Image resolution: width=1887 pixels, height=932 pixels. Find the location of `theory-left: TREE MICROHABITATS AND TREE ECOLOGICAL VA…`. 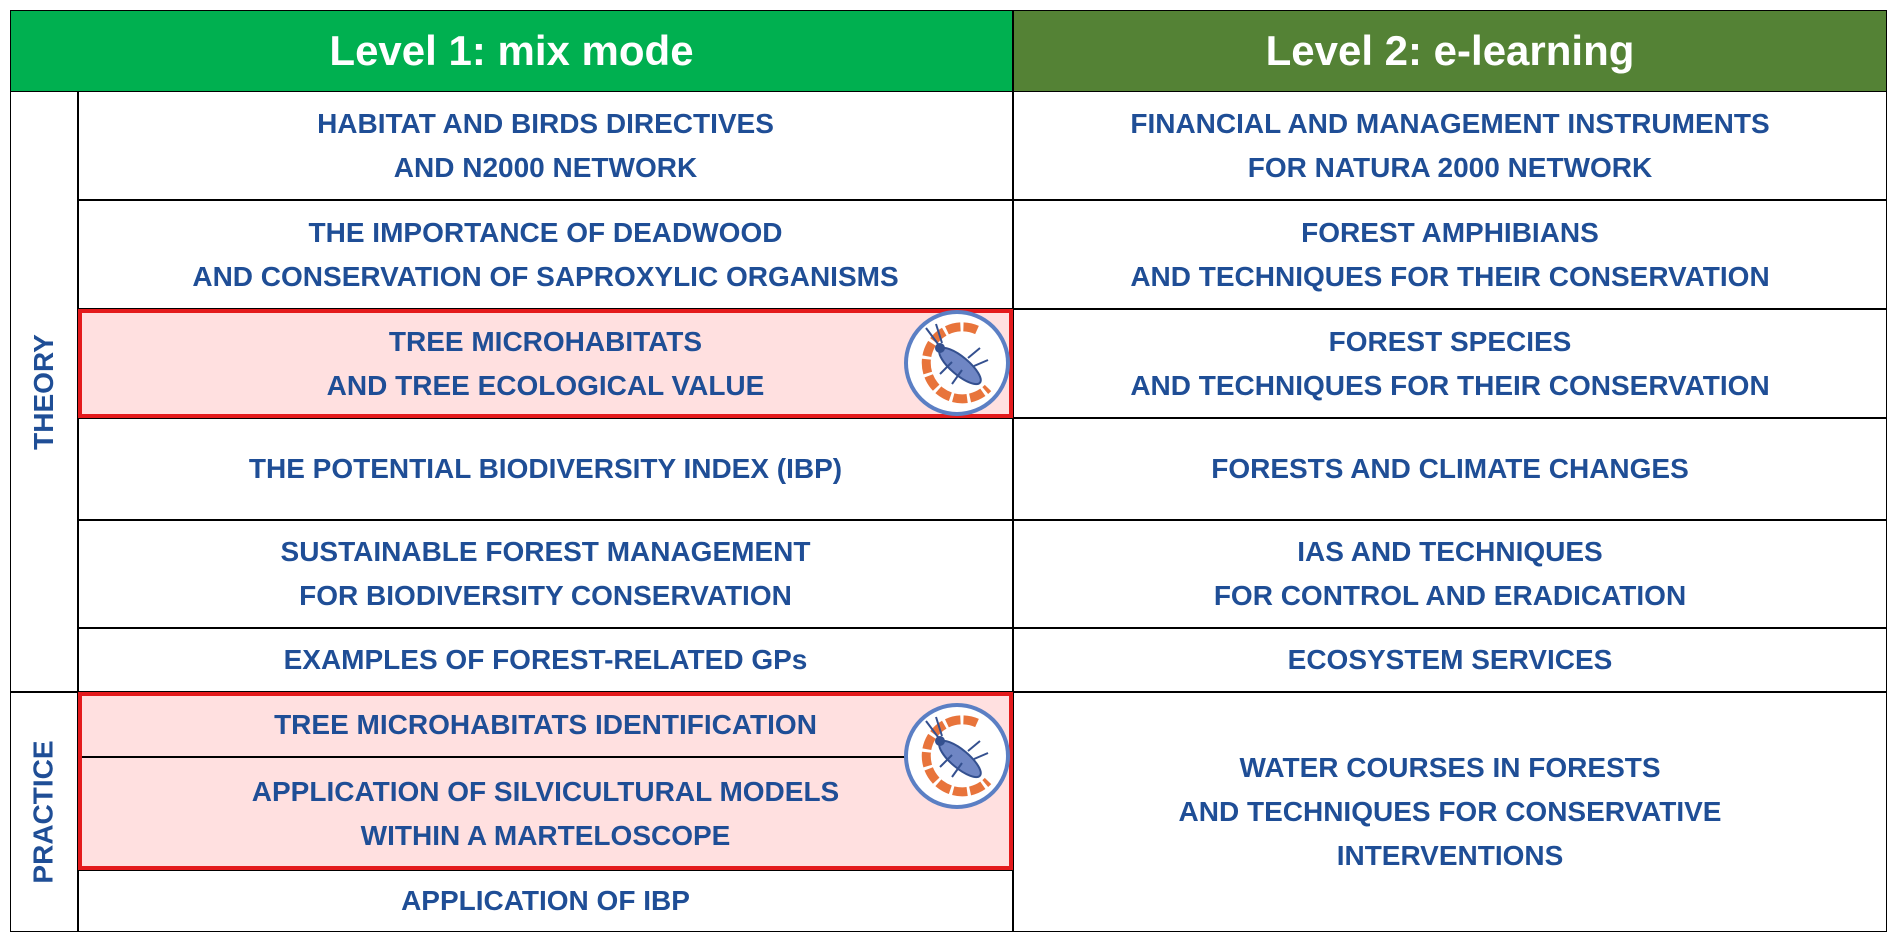

theory-left: TREE MICROHABITATS AND TREE ECOLOGICAL VA… is located at coordinates (545, 363).